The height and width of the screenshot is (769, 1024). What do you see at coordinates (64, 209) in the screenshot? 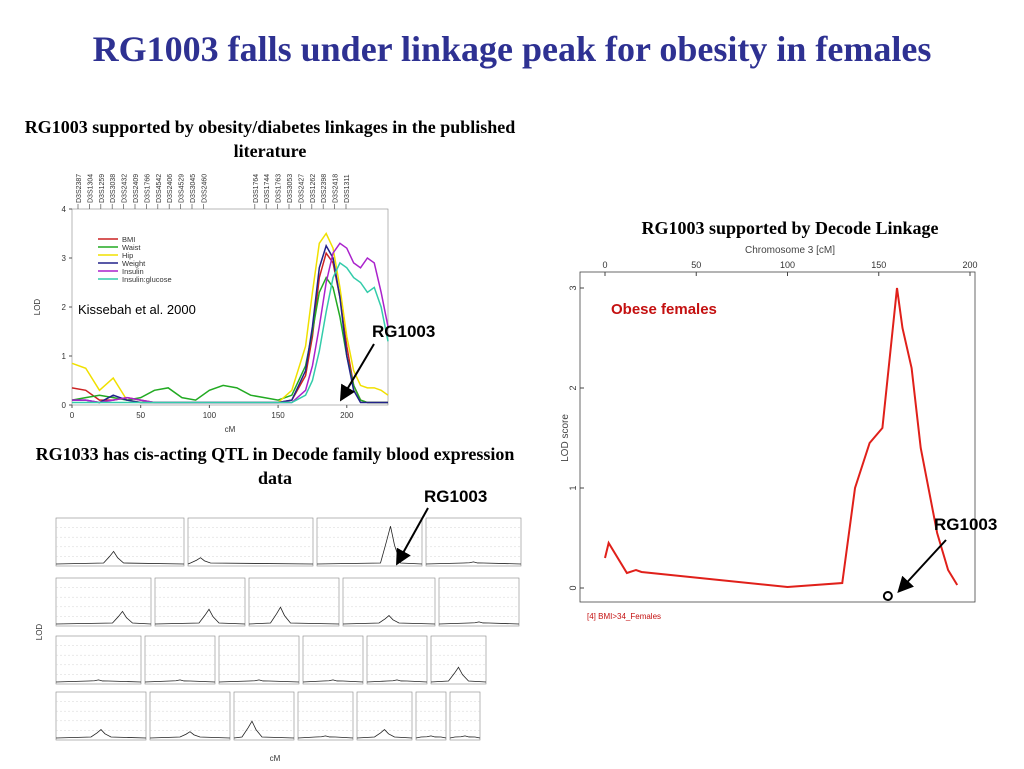
I see `y-tick-label: 4` at bounding box center [64, 209].